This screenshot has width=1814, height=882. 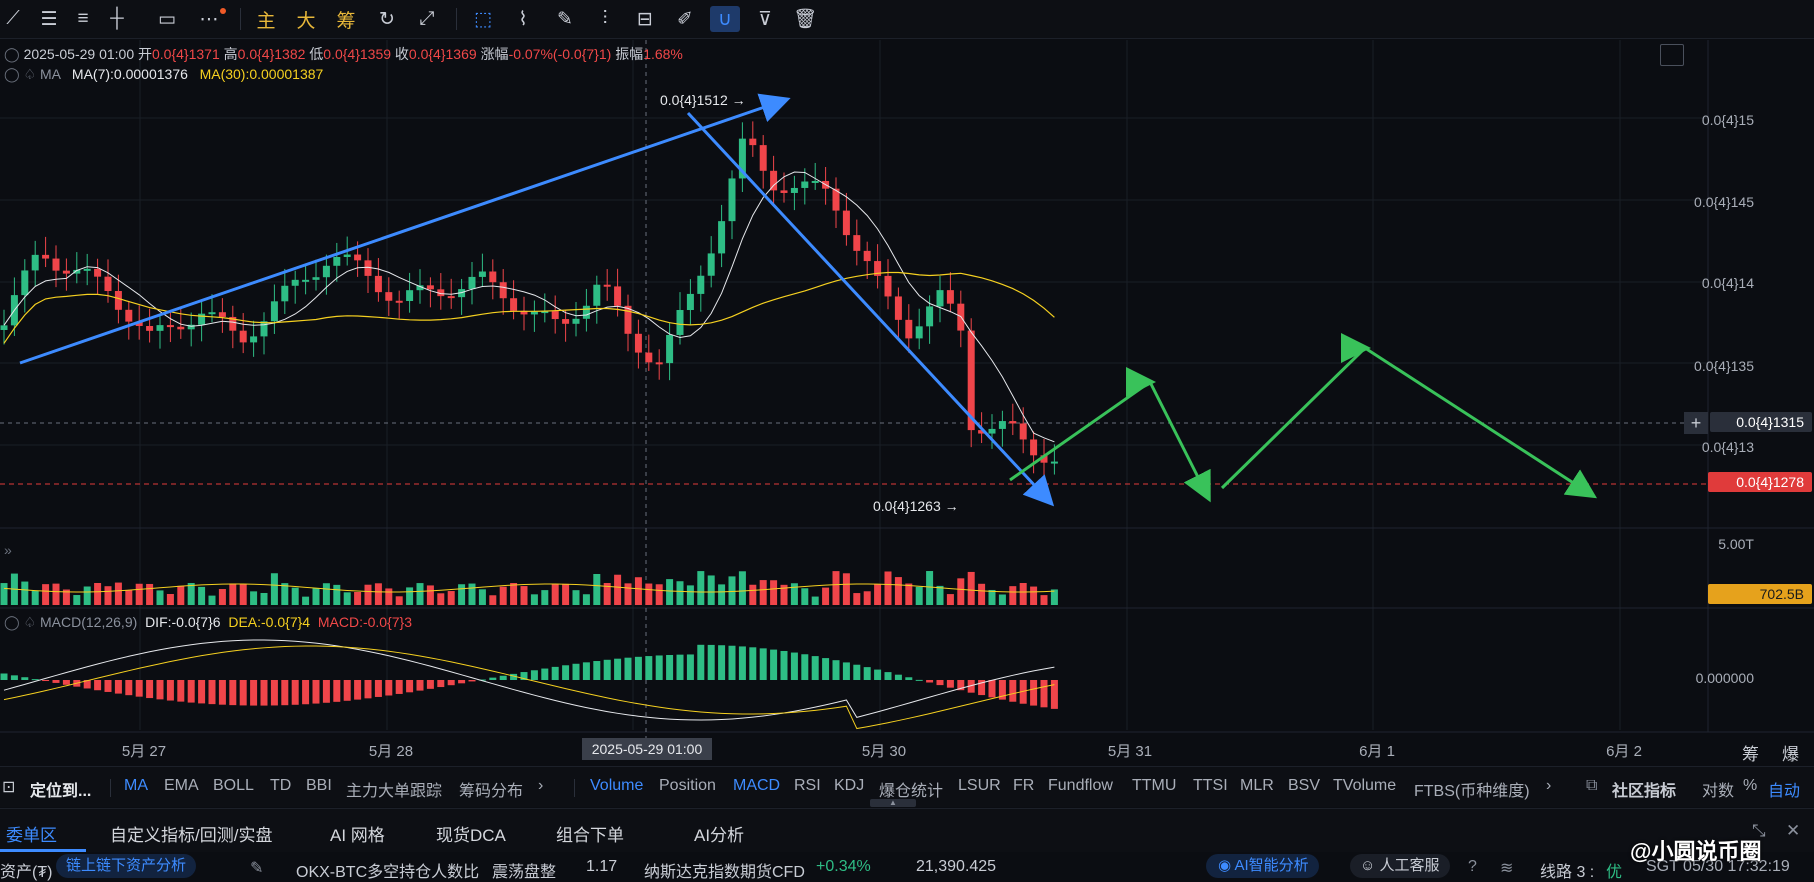 What do you see at coordinates (1696, 423) in the screenshot?
I see `add-alert-icon: +` at bounding box center [1696, 423].